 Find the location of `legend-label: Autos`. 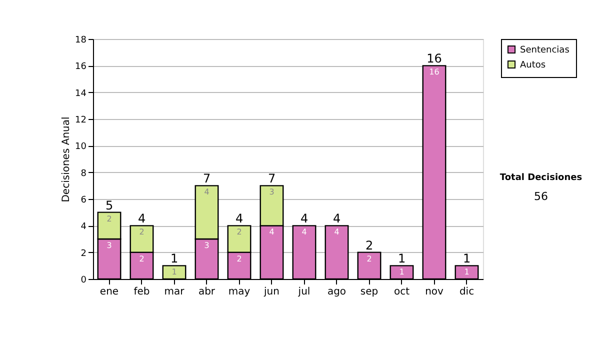

legend-label: Autos is located at coordinates (533, 65).